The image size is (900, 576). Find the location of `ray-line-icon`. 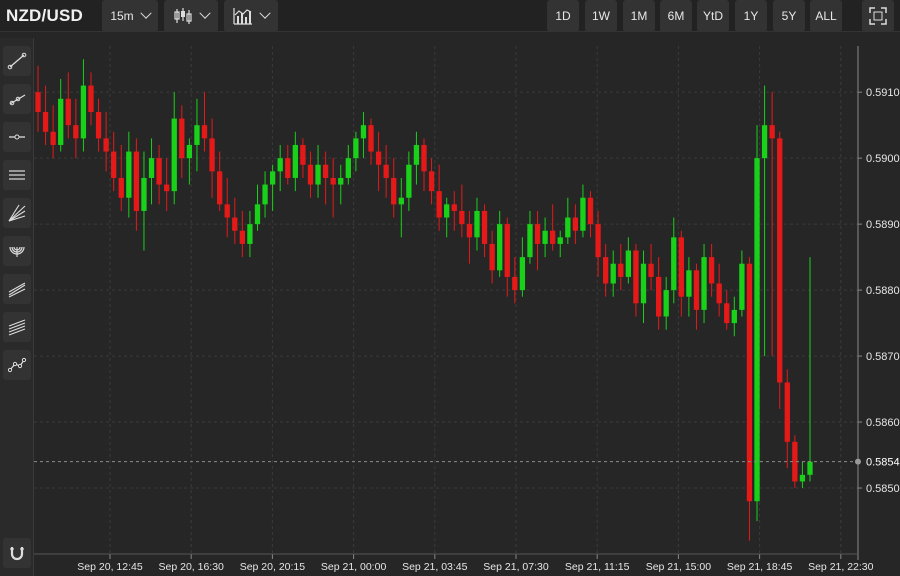

ray-line-icon is located at coordinates (17, 100).